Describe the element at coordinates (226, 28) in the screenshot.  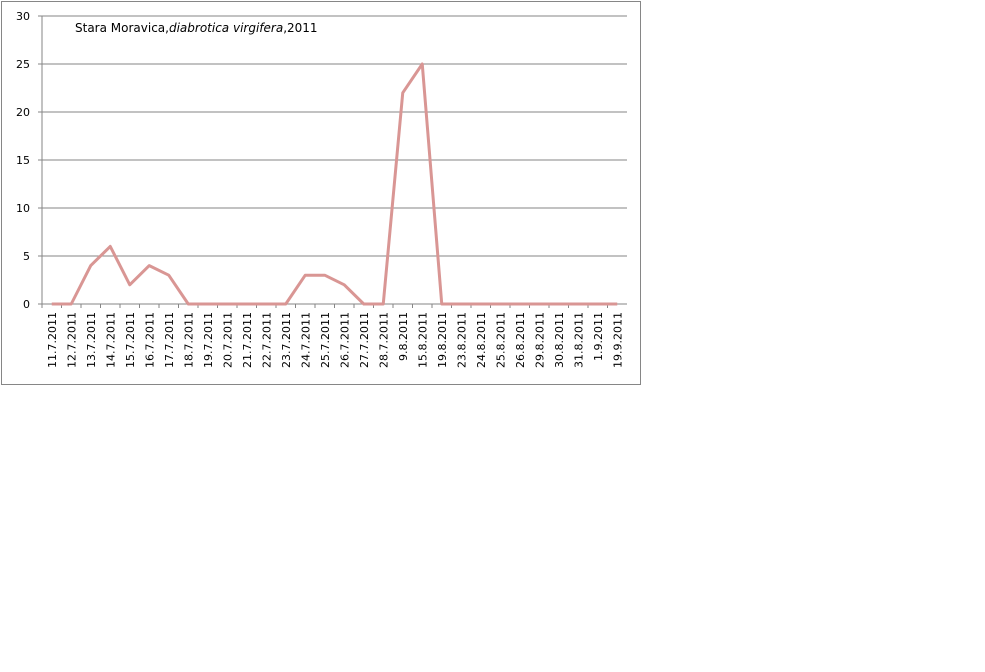
I see `title-part: diabrotica virgifera` at that location.